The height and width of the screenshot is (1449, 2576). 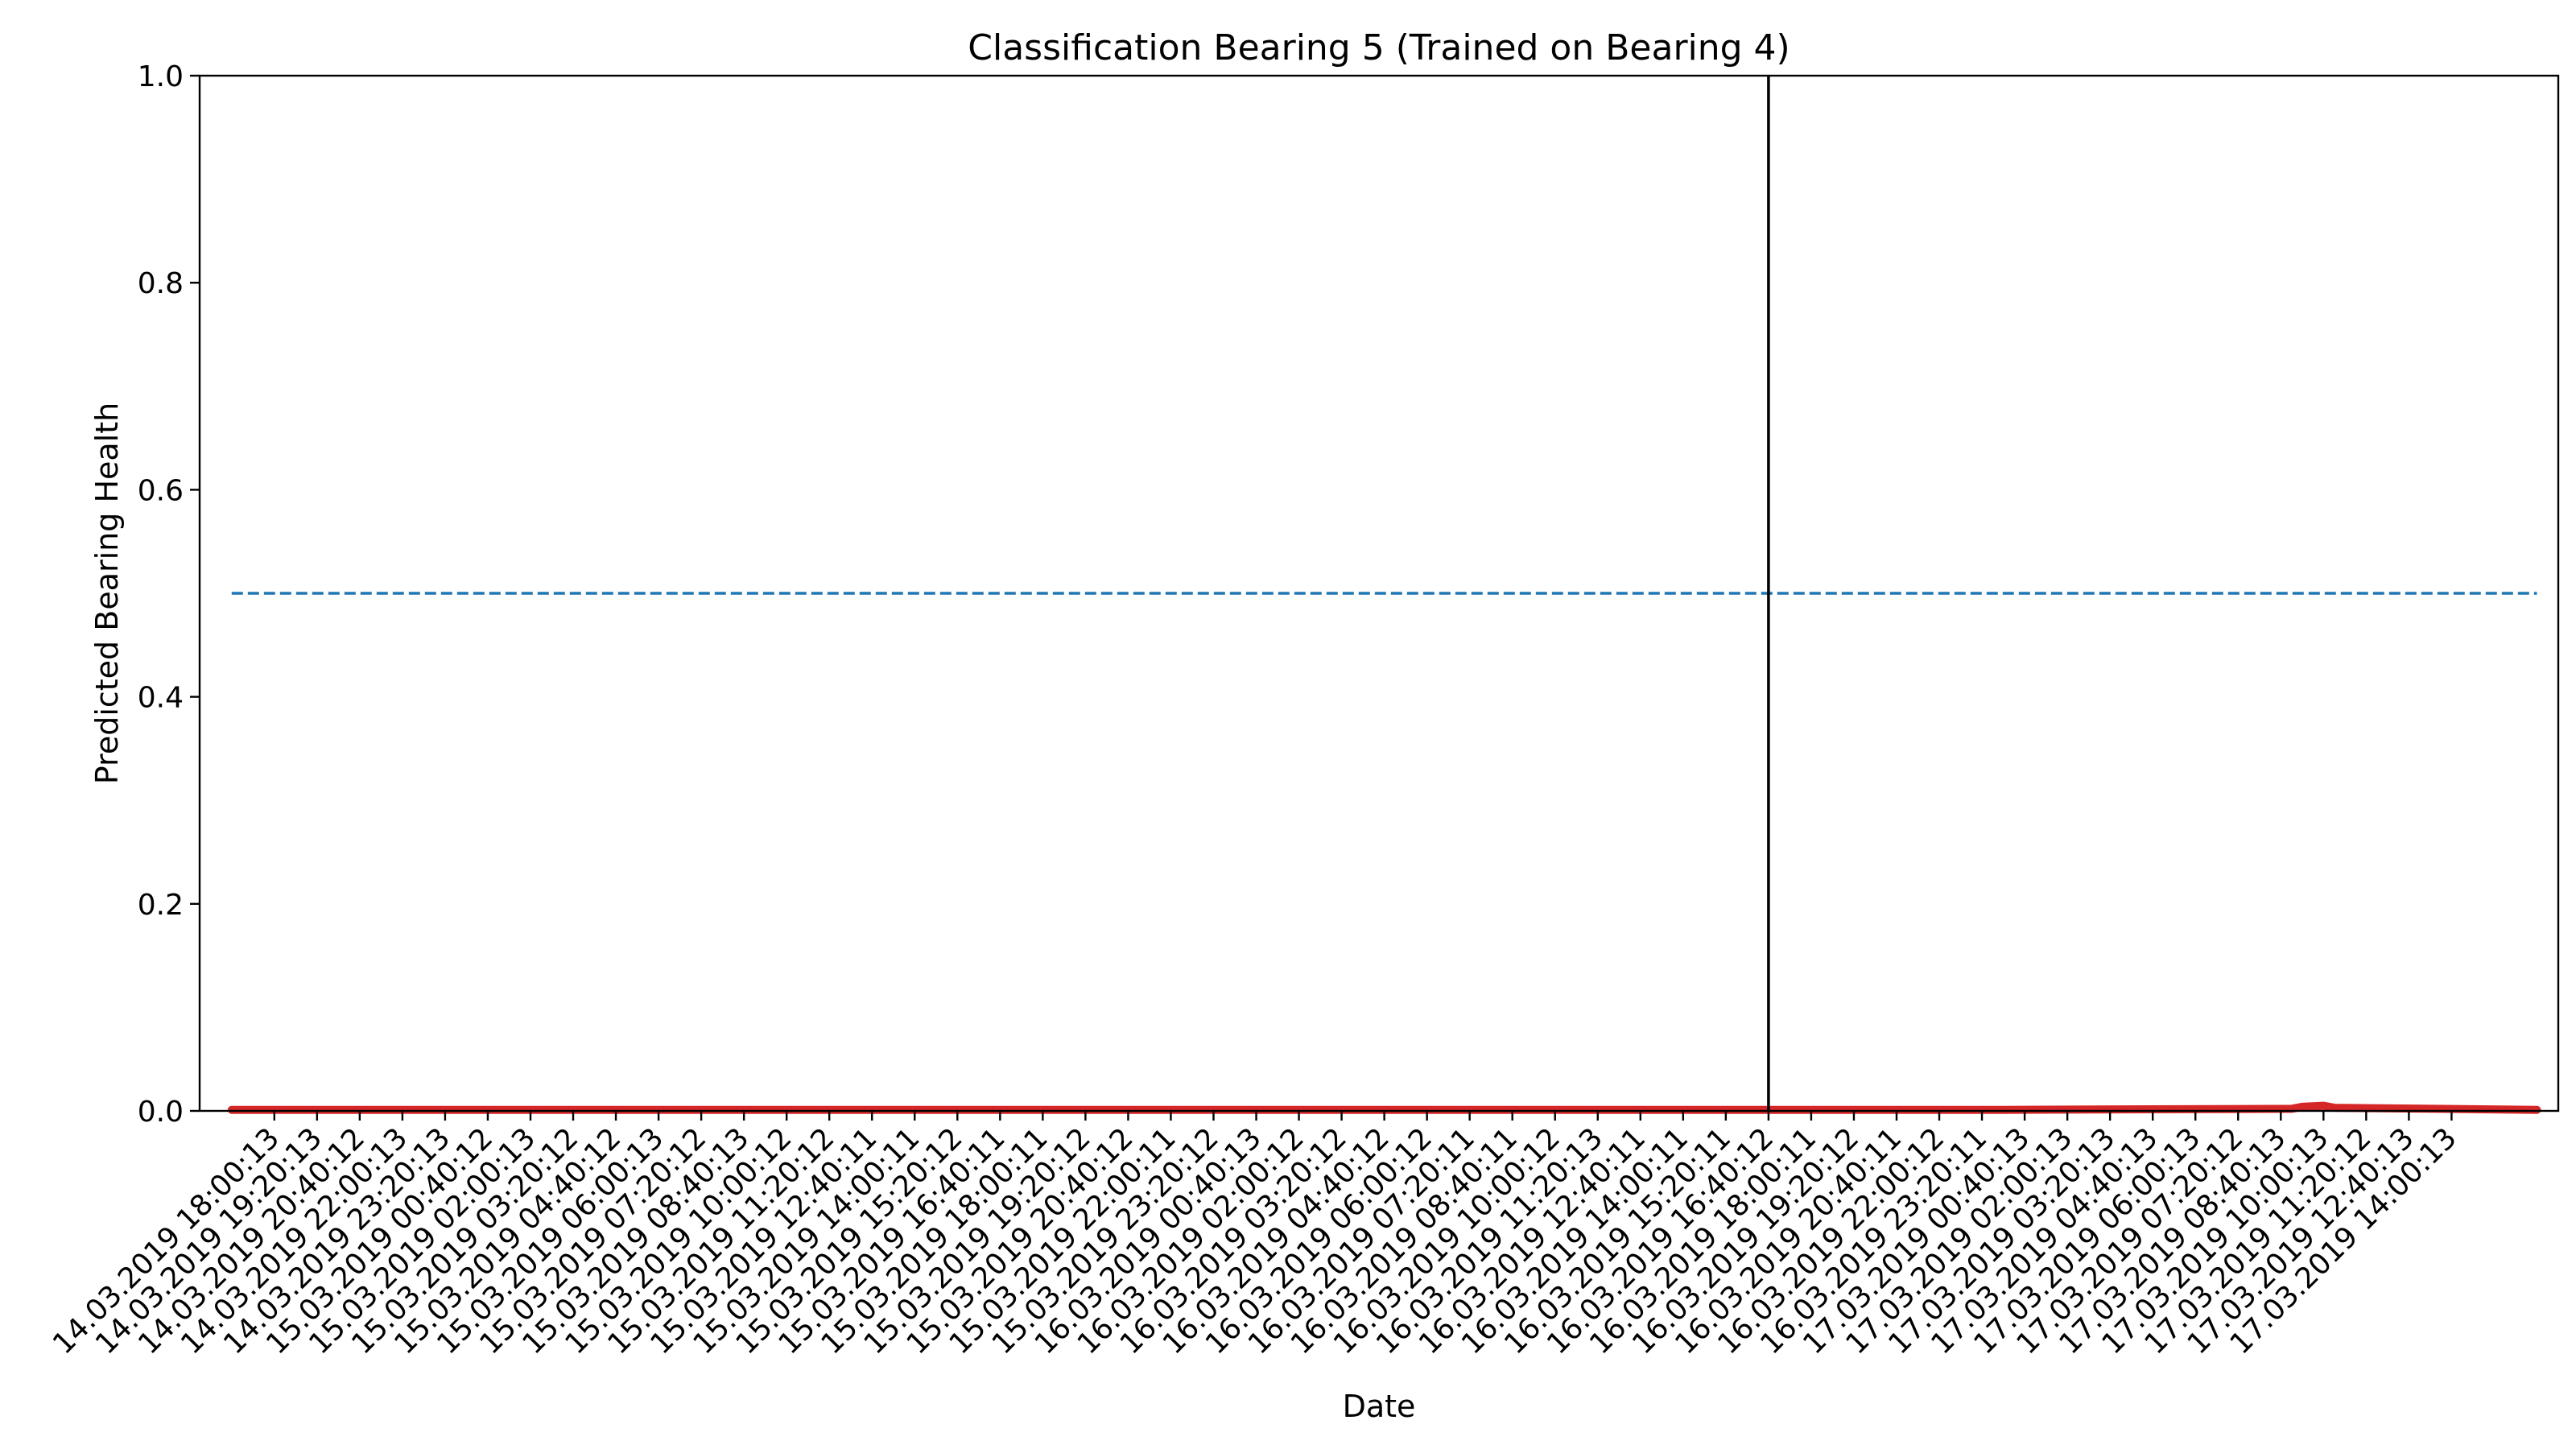 What do you see at coordinates (161, 283) in the screenshot?
I see `y-tick-label: 0.8` at bounding box center [161, 283].